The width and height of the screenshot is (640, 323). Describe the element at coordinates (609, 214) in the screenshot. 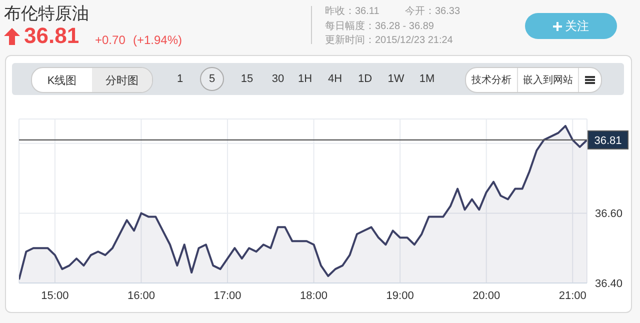

I see `y-tick-label: 36.60` at that location.